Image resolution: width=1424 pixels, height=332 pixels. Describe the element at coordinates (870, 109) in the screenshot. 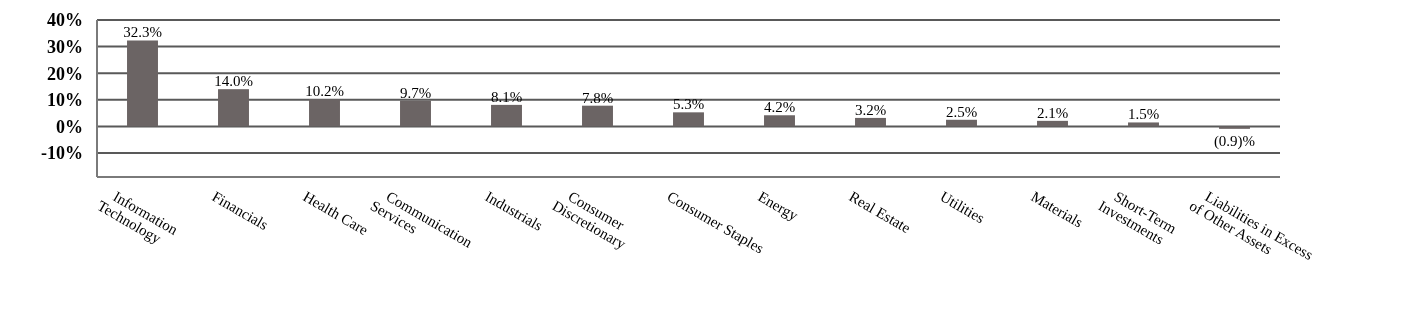

I see `data-label: 3.2%` at that location.